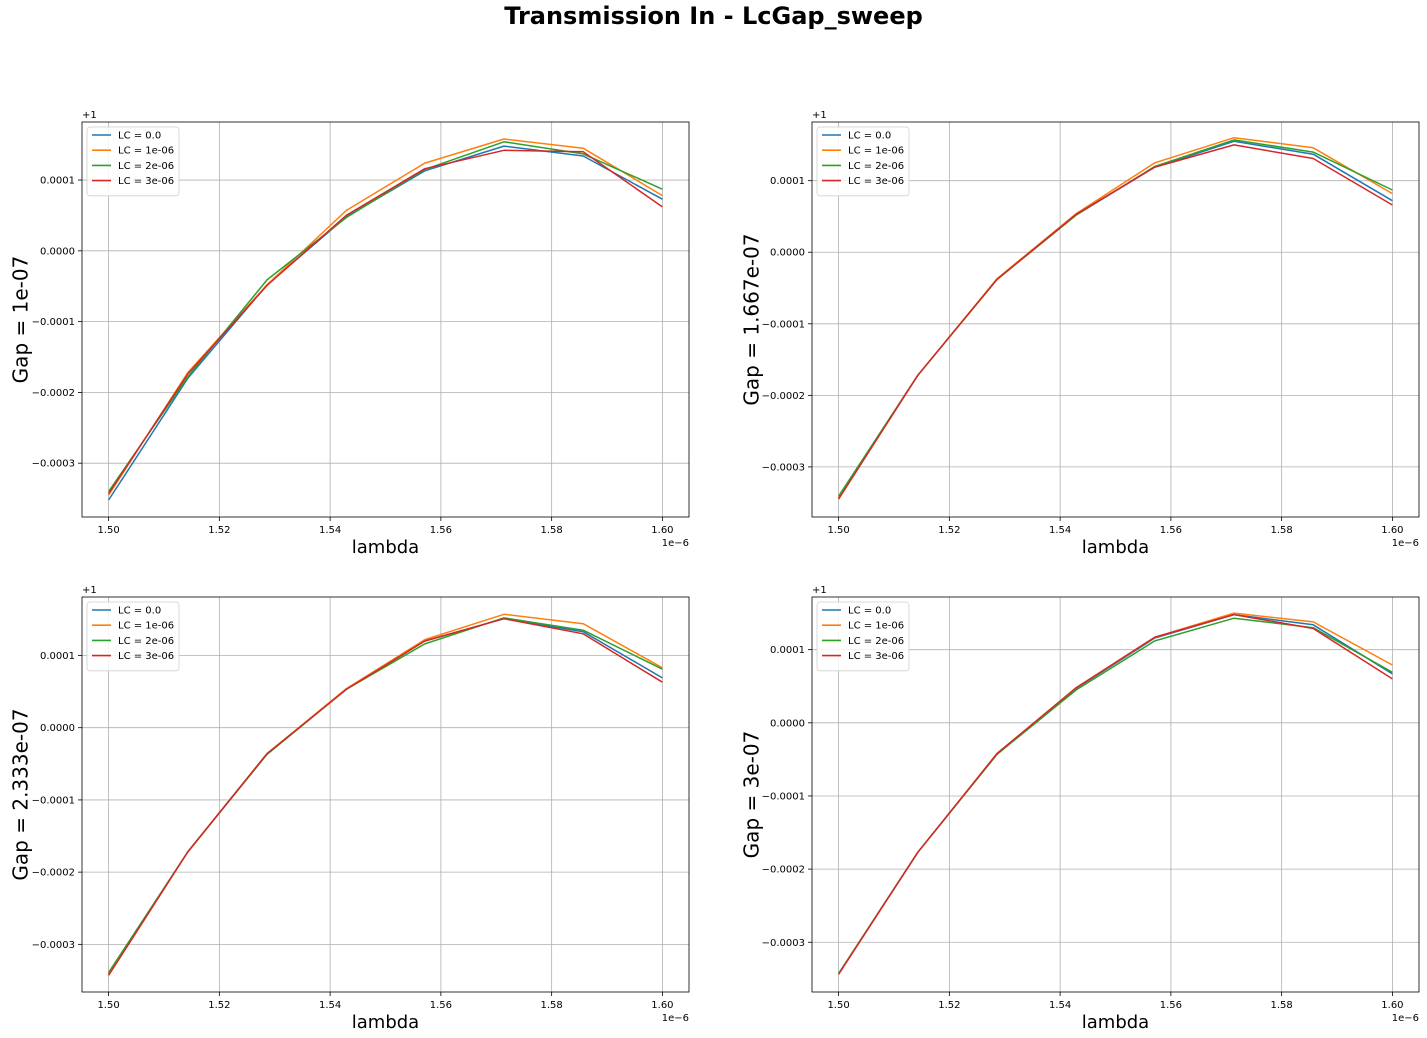 The image size is (1427, 1038). What do you see at coordinates (21, 320) in the screenshot?
I see `y-axis-label: Gap = 1e-07` at bounding box center [21, 320].